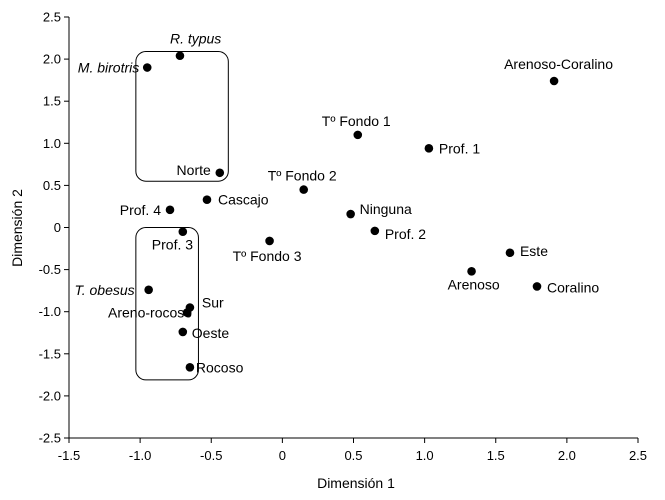 The height and width of the screenshot is (500, 665). What do you see at coordinates (150, 313) in the screenshot?
I see `label-areno-rocoso: Areno-rocoso` at bounding box center [150, 313].